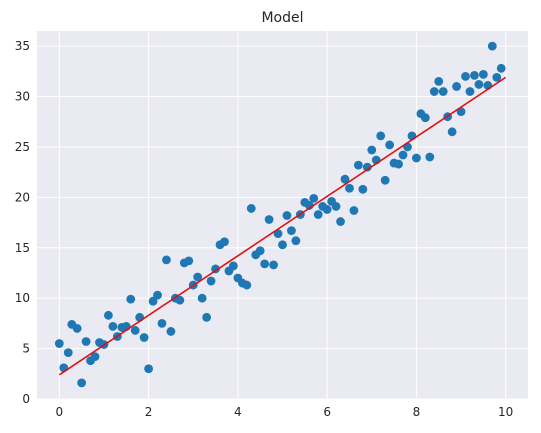  I want to click on x-tick-label: 2, so click(149, 412).